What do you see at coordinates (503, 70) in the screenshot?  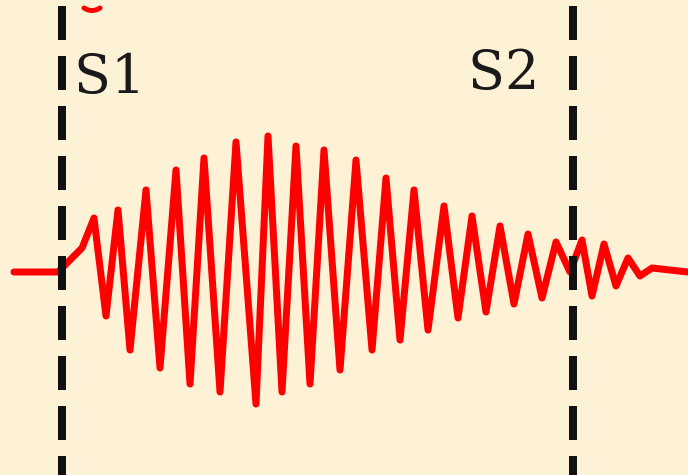 I see `marker-label-s2: S2` at bounding box center [503, 70].